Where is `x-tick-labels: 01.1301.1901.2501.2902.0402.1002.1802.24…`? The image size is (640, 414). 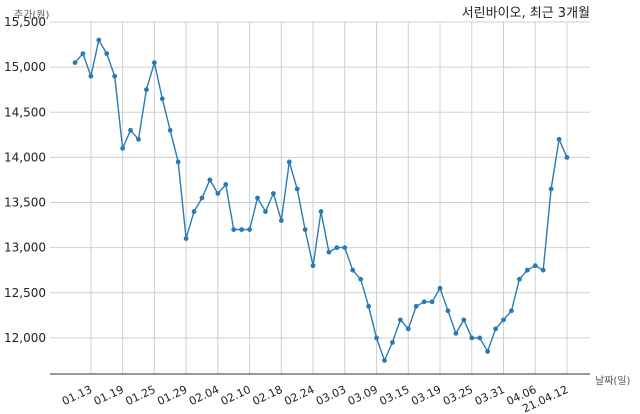 x-tick-labels: 01.1301.1901.2501.2902.0402.1002.1802.24… is located at coordinates (315, 398).